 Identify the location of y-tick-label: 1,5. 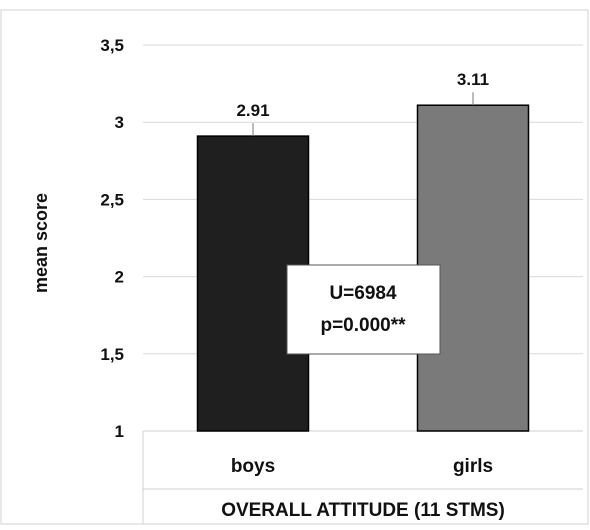
(112, 354).